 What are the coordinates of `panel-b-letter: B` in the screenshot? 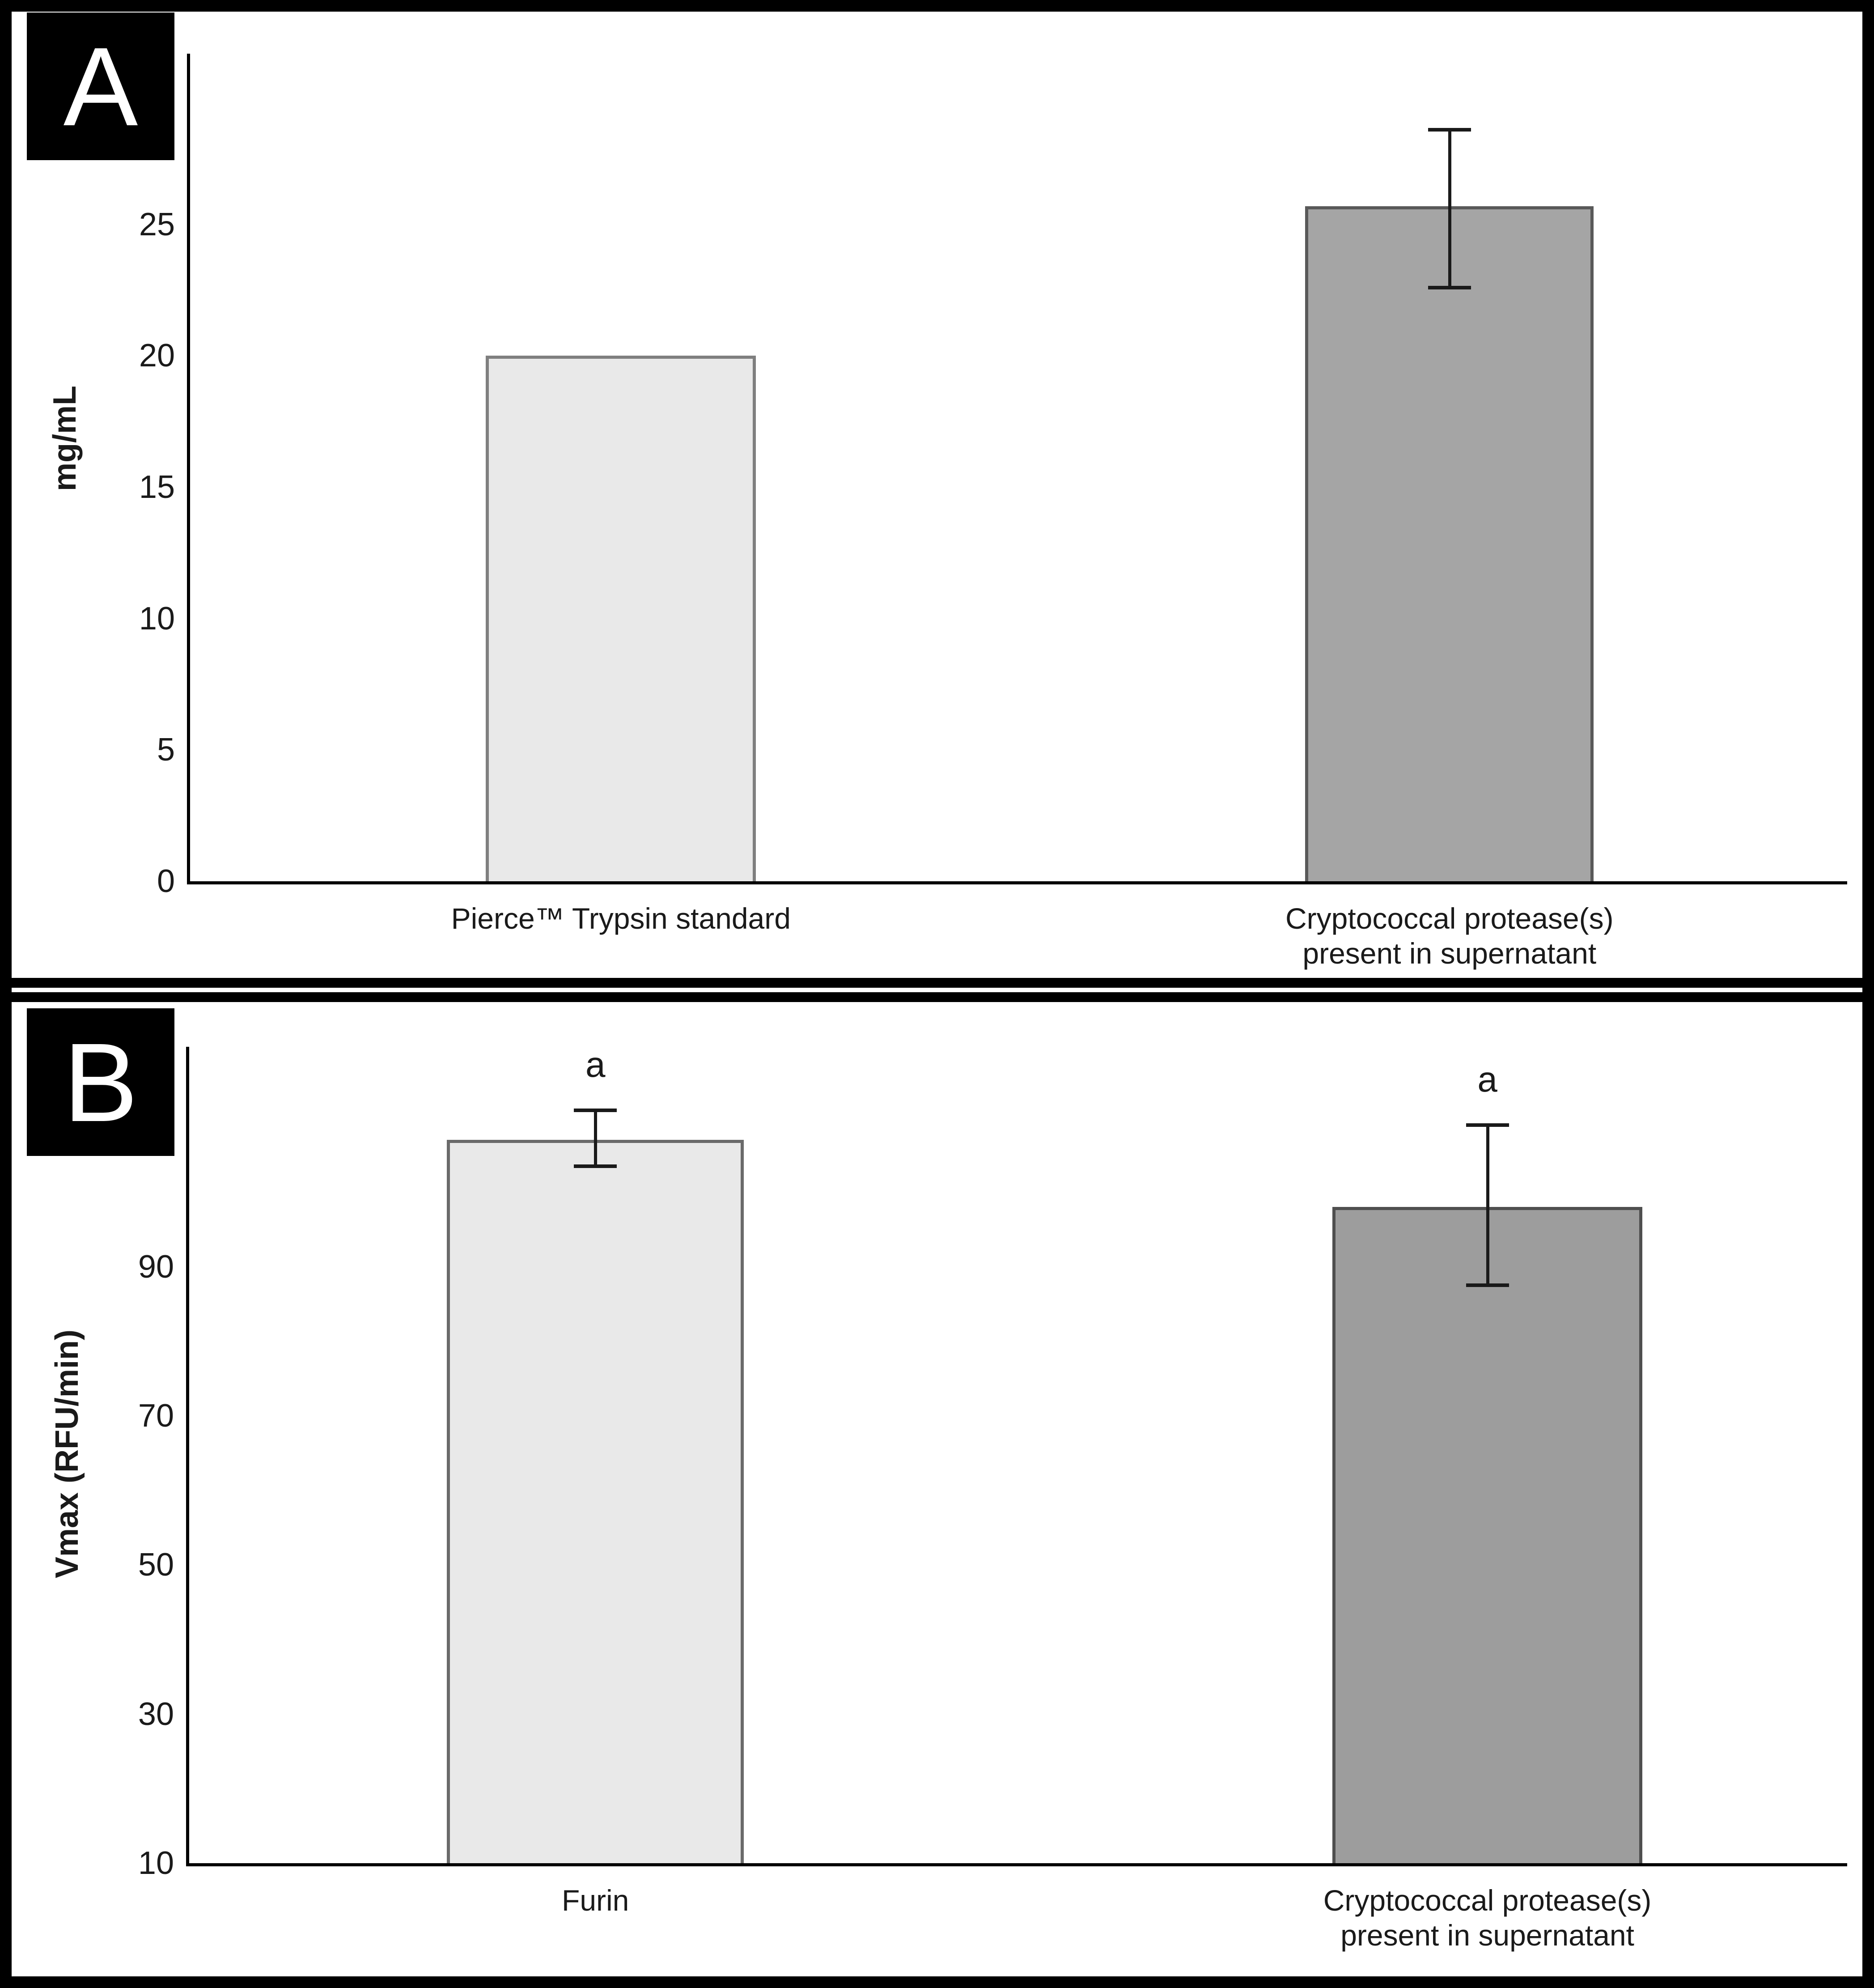 It's located at (100, 1082).